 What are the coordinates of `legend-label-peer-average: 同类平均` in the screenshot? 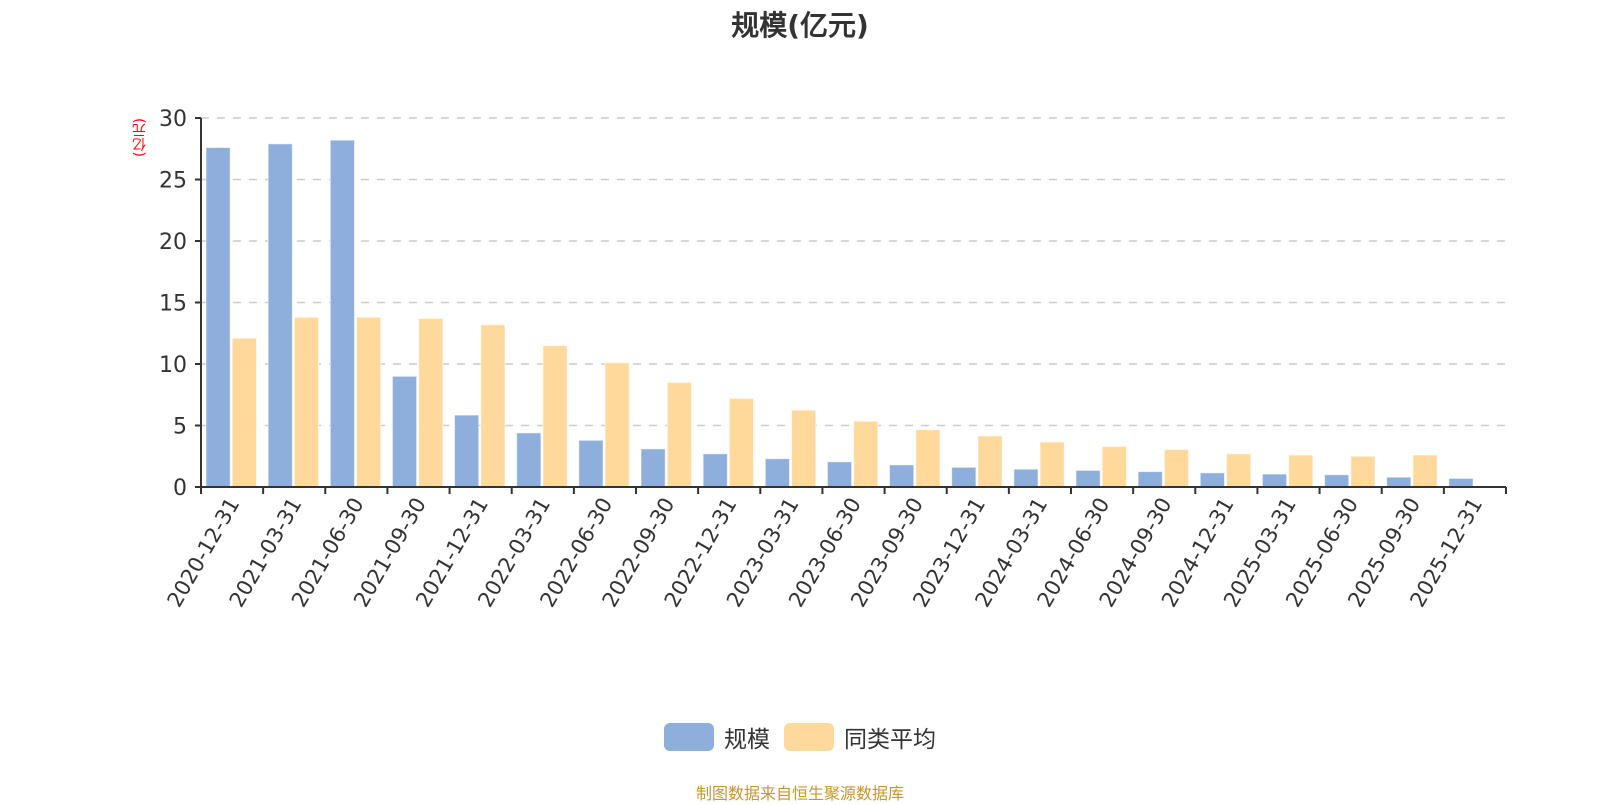 It's located at (890, 740).